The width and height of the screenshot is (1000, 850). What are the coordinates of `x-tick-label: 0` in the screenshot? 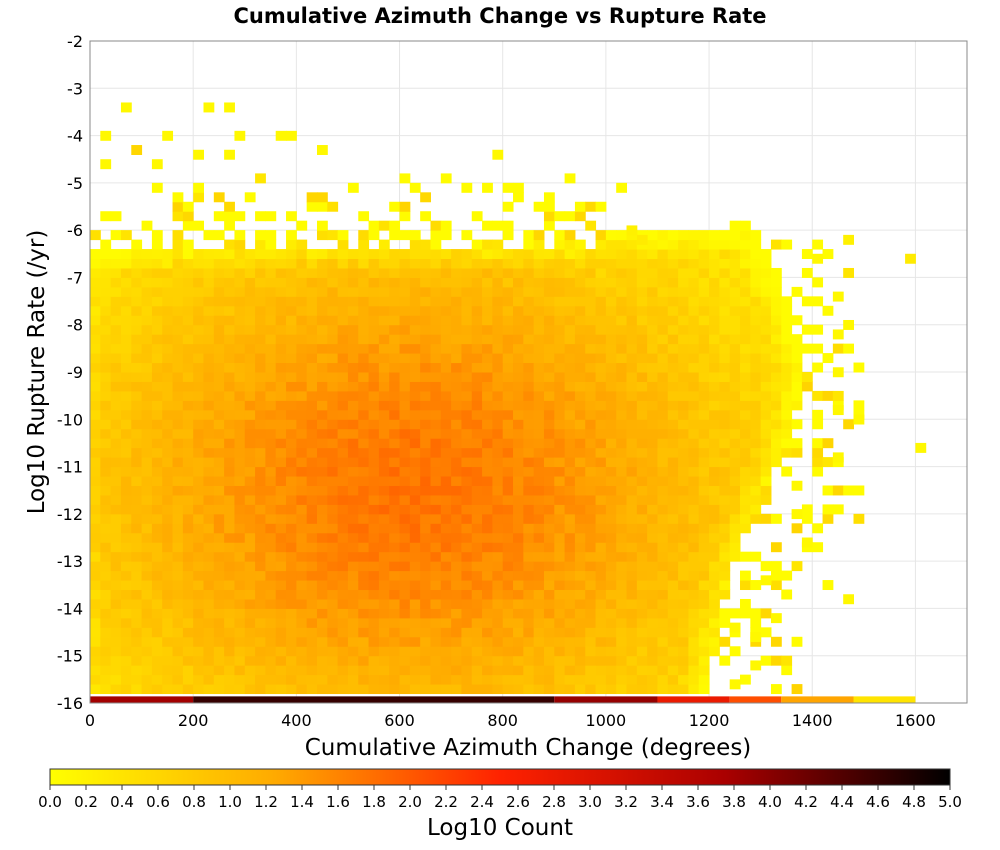 It's located at (90, 720).